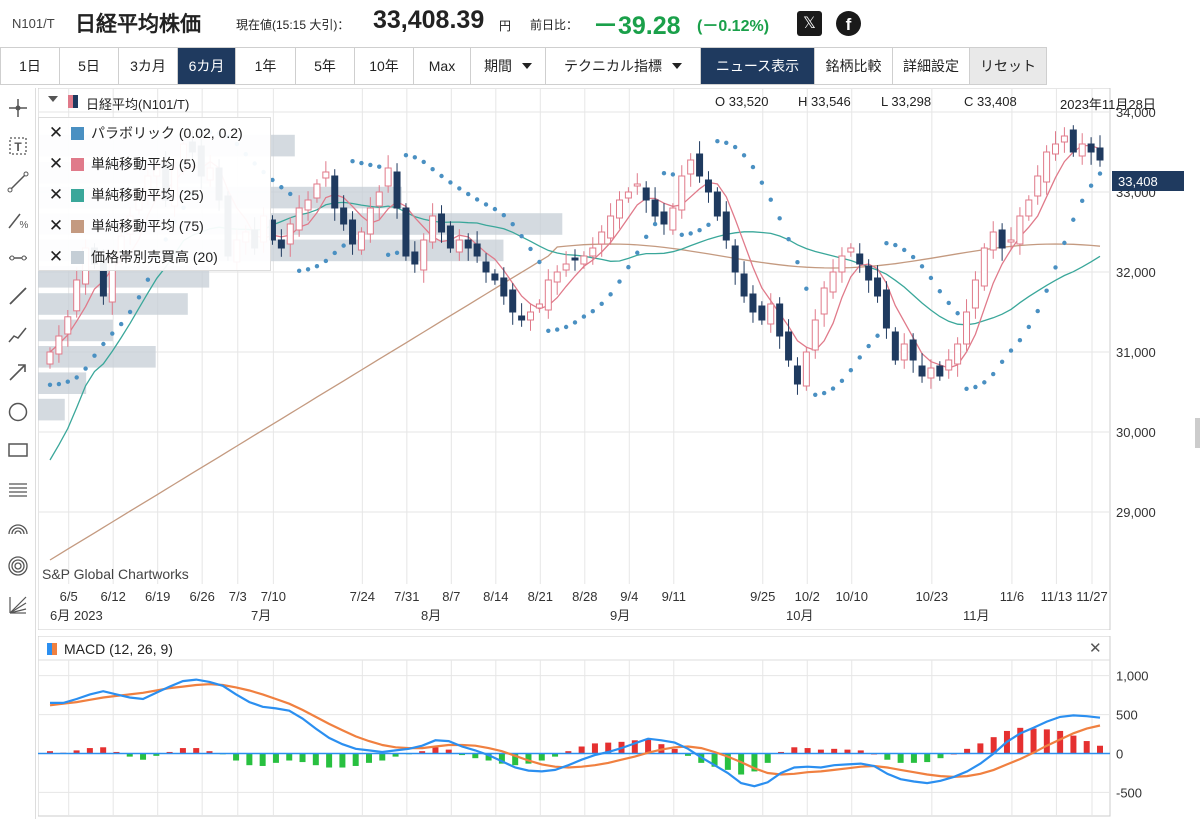 Image resolution: width=1200 pixels, height=819 pixels. What do you see at coordinates (677, 66) in the screenshot?
I see `chevron-down-icon` at bounding box center [677, 66].